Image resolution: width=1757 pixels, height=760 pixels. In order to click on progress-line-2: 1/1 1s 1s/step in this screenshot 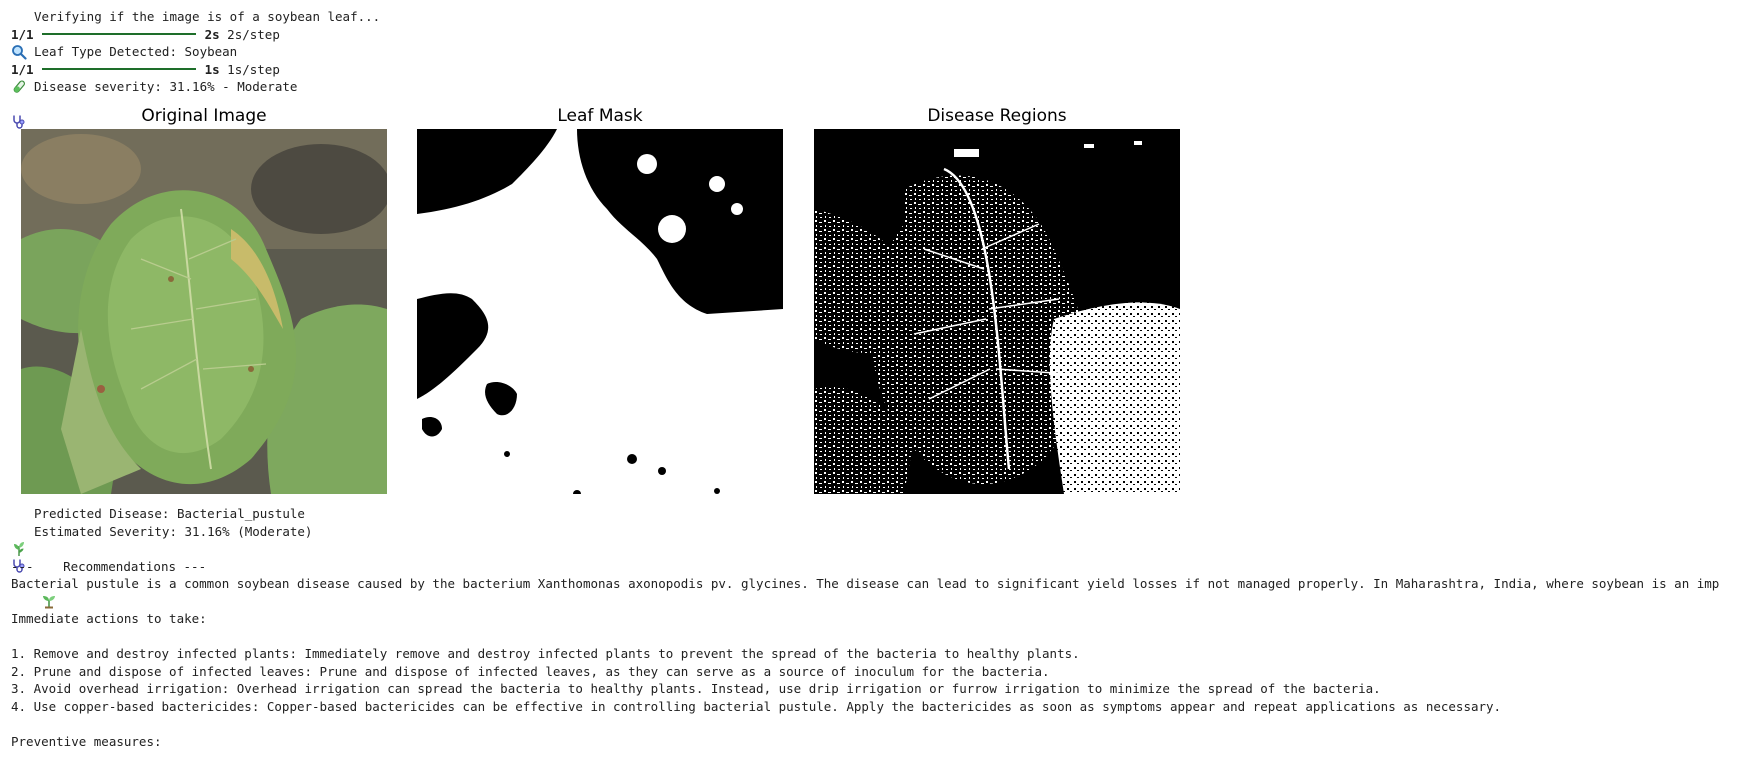, I will do `click(884, 70)`.